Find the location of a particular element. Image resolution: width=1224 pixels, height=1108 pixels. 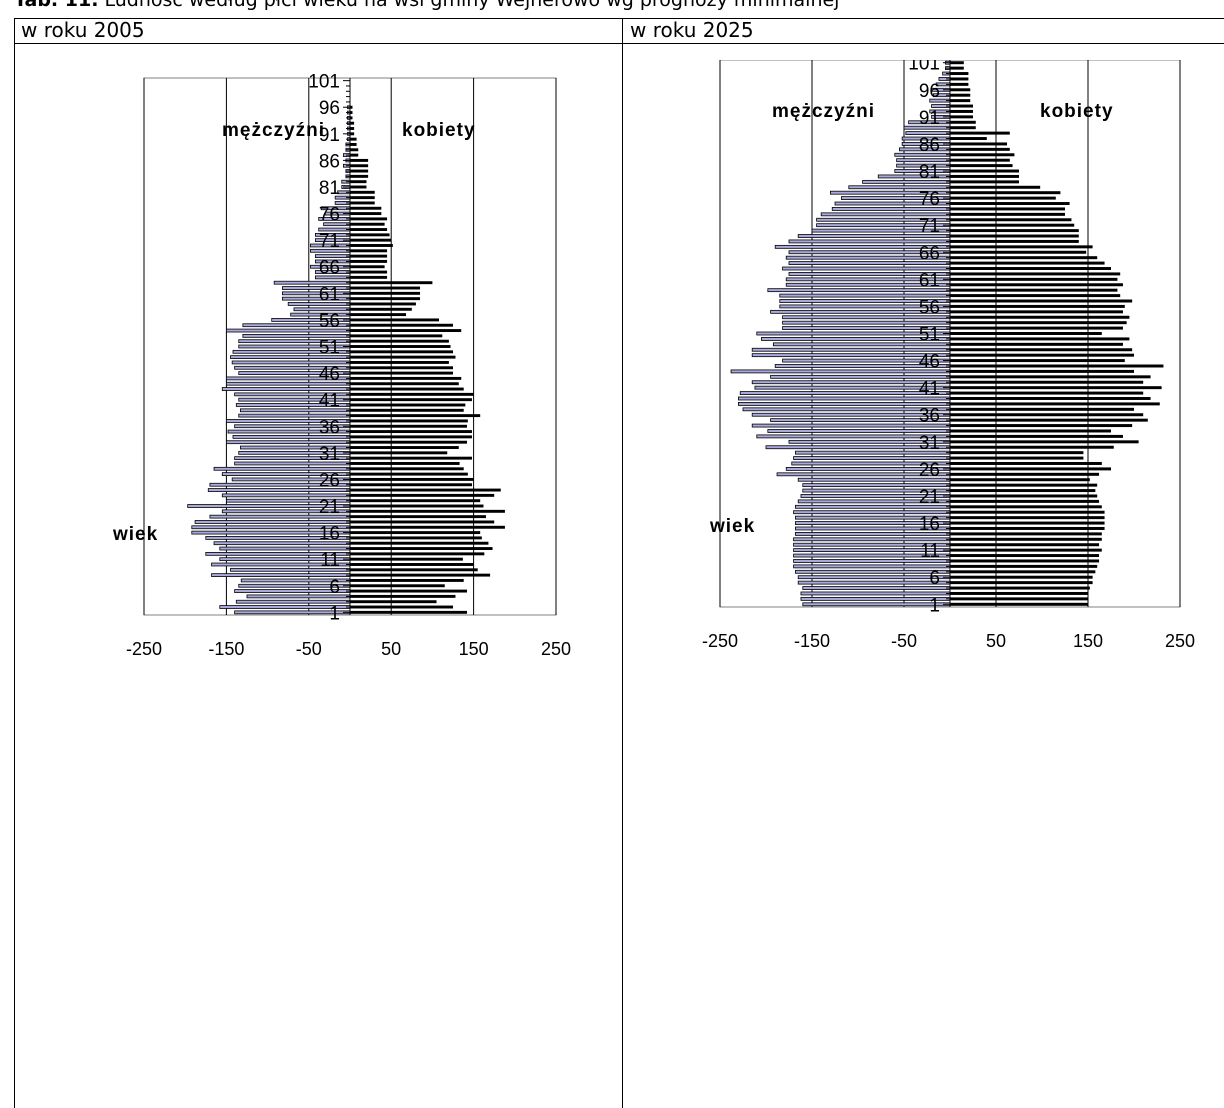

x-tick-label: -50 is located at coordinates (309, 649).